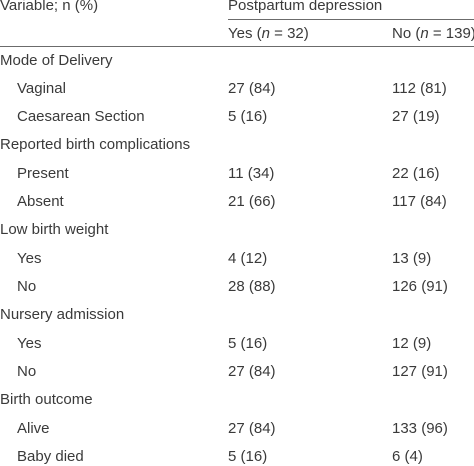 The height and width of the screenshot is (466, 474). What do you see at coordinates (49, 7) in the screenshot?
I see `variable-header: Variable; n (%)` at bounding box center [49, 7].